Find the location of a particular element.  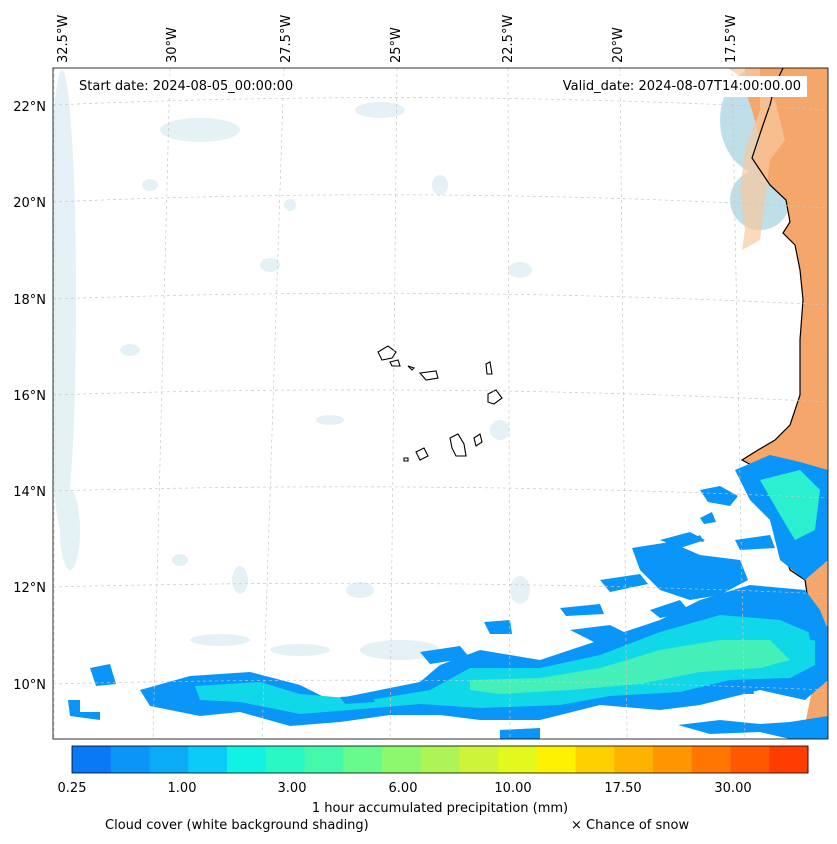

lat-label-16n: 16°N is located at coordinates (29, 396).